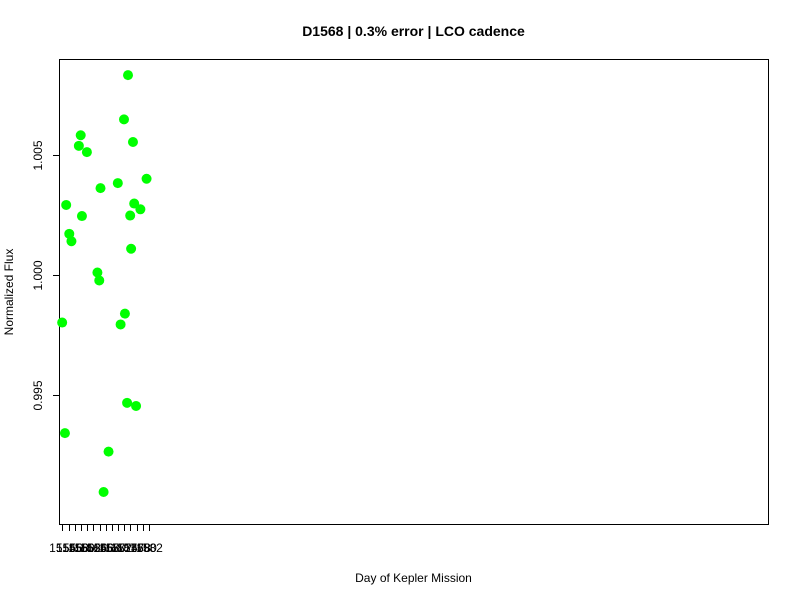 Image resolution: width=800 pixels, height=600 pixels. What do you see at coordinates (87, 548) in the screenshot?
I see `x-tick-label: 1562` at bounding box center [87, 548].